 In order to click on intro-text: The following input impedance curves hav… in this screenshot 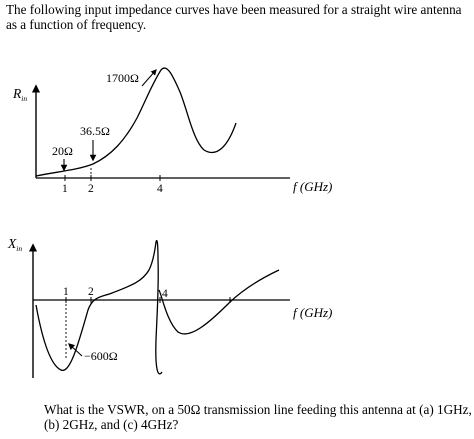, I will do `click(234, 17)`.